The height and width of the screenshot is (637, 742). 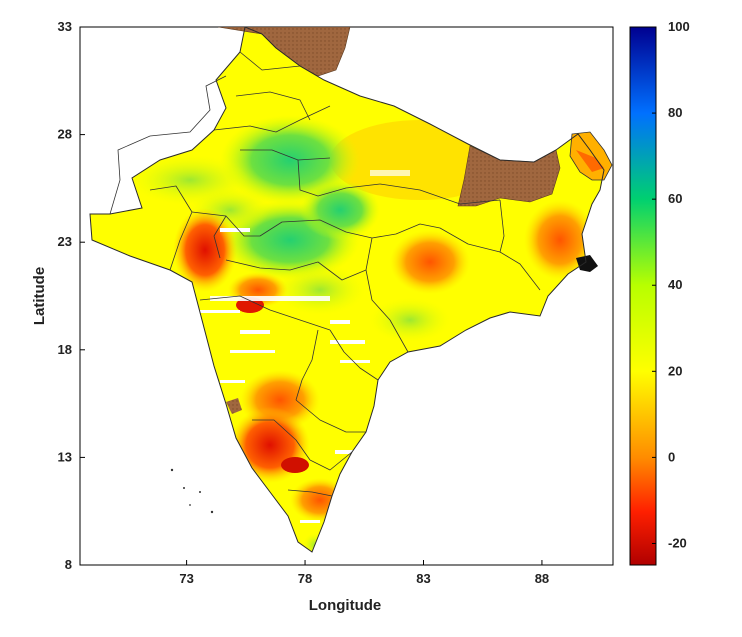 What do you see at coordinates (675, 112) in the screenshot?
I see `colorbar-tick-label: 80` at bounding box center [675, 112].